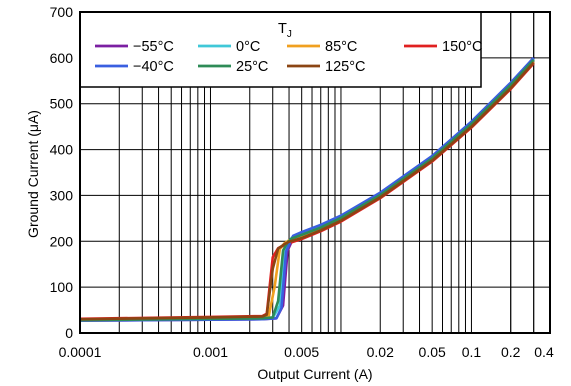  Describe the element at coordinates (62, 287) in the screenshot. I see `y-tick-label: 100` at that location.